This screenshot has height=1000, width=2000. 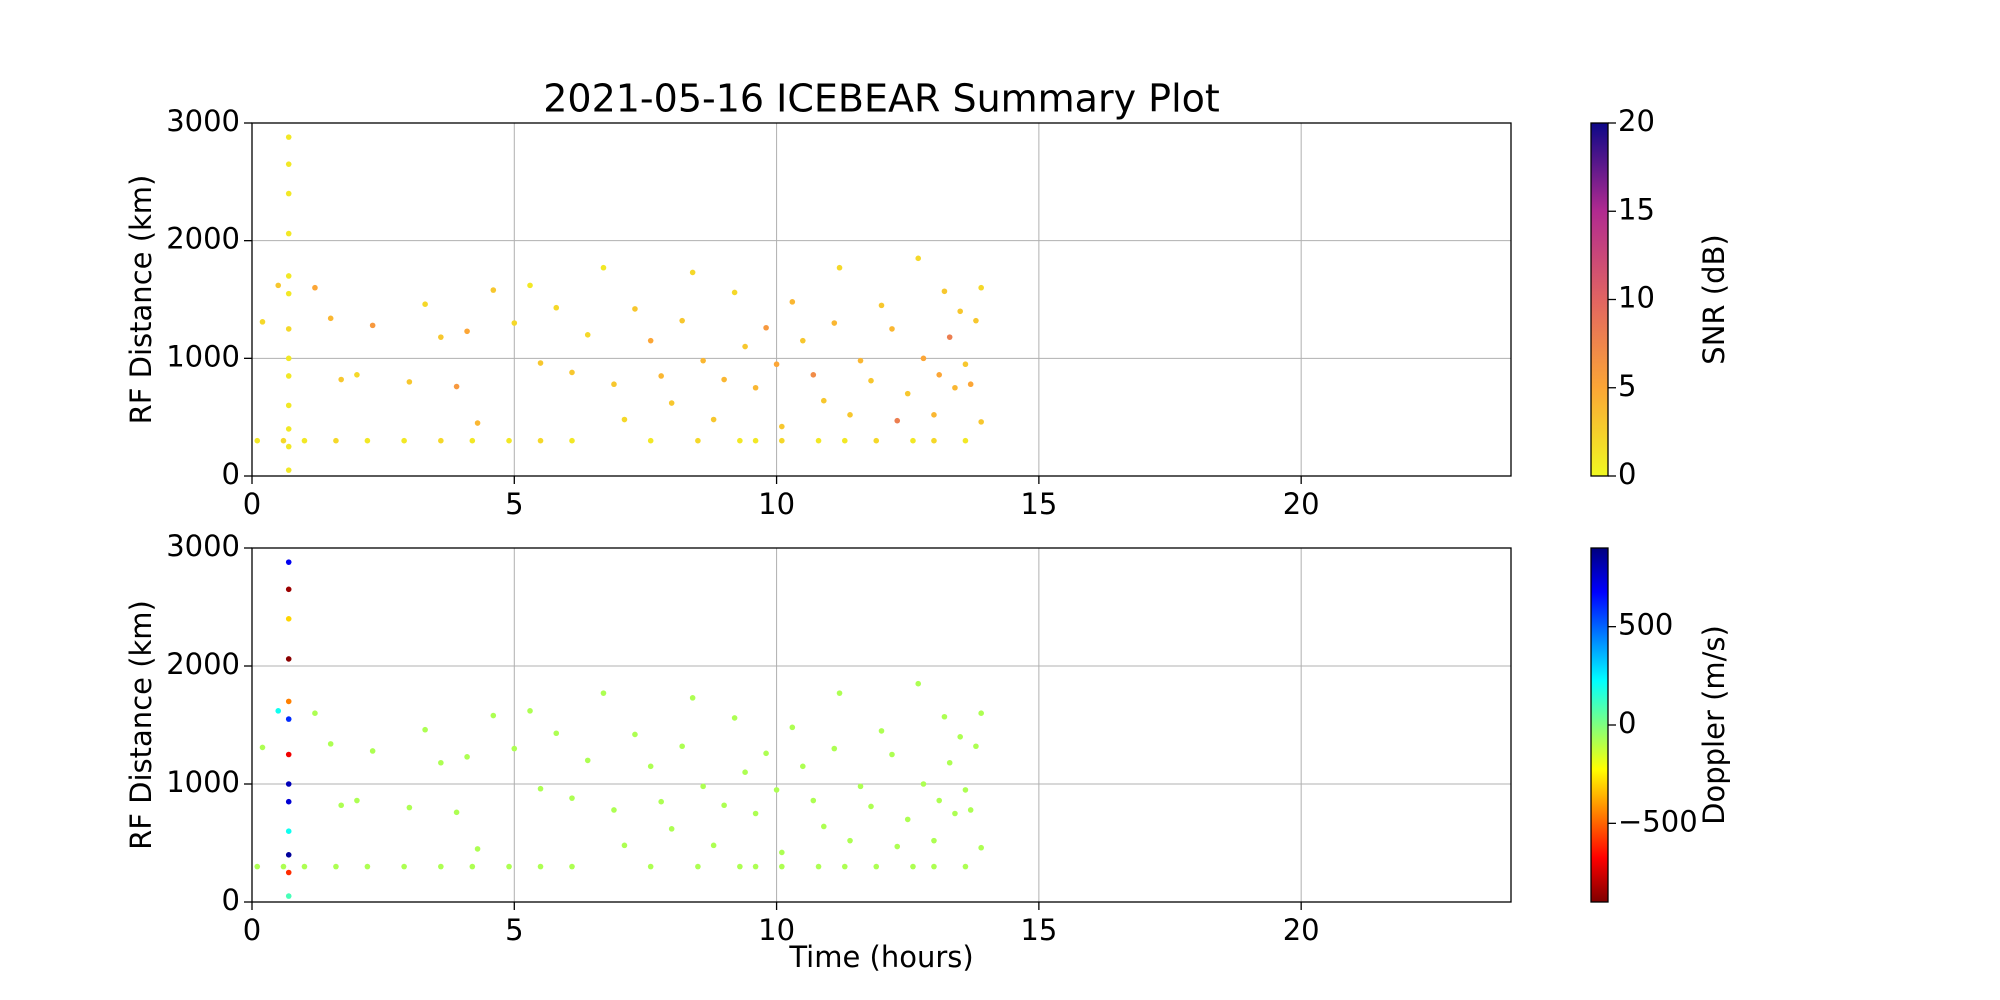 I want to click on y-tick-label: 2000, so click(x=203, y=664).